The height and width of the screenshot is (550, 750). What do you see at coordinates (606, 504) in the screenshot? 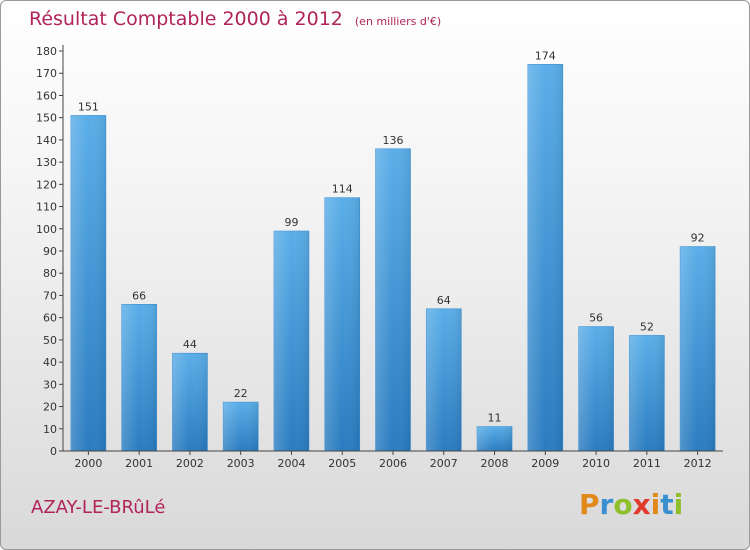
I see `logo-letter: r` at bounding box center [606, 504].